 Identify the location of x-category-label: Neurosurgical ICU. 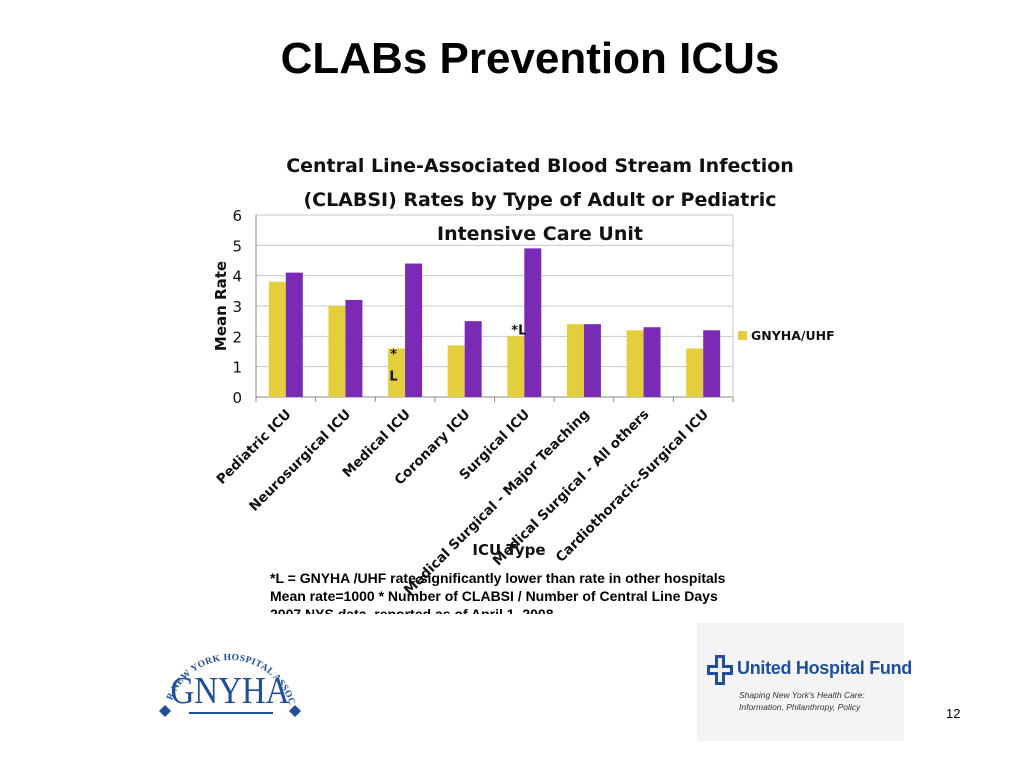
(300, 461).